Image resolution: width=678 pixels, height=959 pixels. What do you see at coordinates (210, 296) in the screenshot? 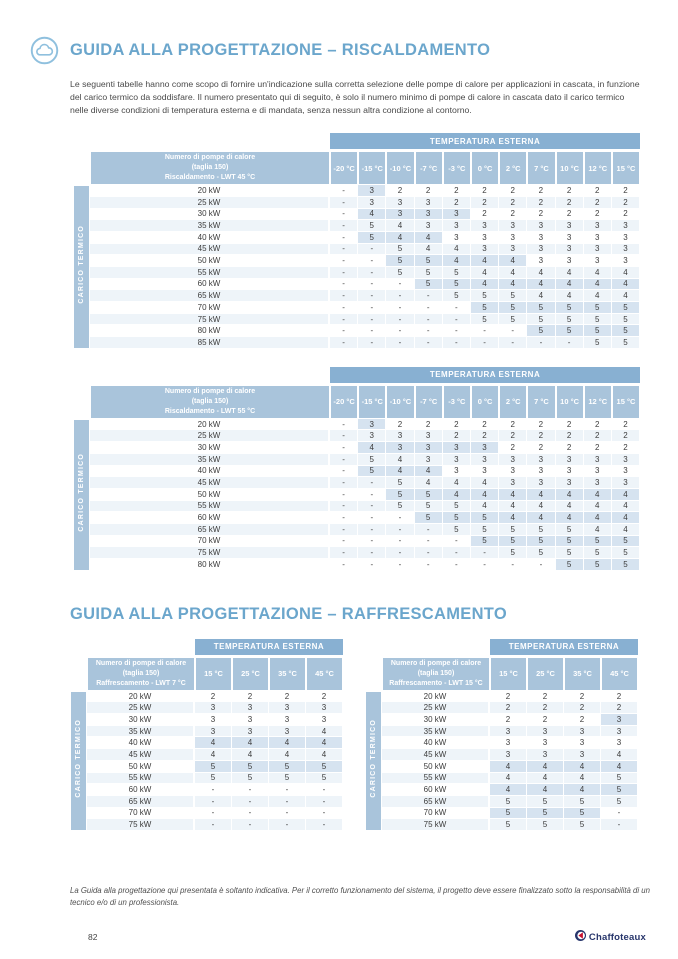
I see `row-label: 65 kW` at bounding box center [210, 296].